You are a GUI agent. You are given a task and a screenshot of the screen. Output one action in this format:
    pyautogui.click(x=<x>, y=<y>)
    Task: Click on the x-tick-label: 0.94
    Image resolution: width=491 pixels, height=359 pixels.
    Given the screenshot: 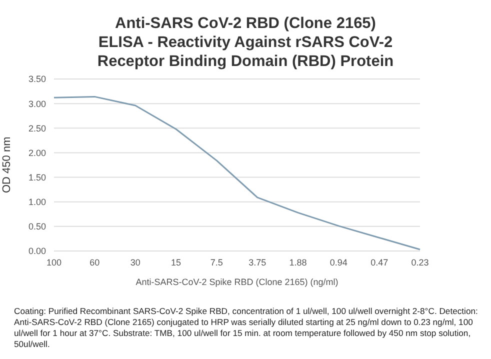 What is the action you would take?
    pyautogui.click(x=339, y=262)
    